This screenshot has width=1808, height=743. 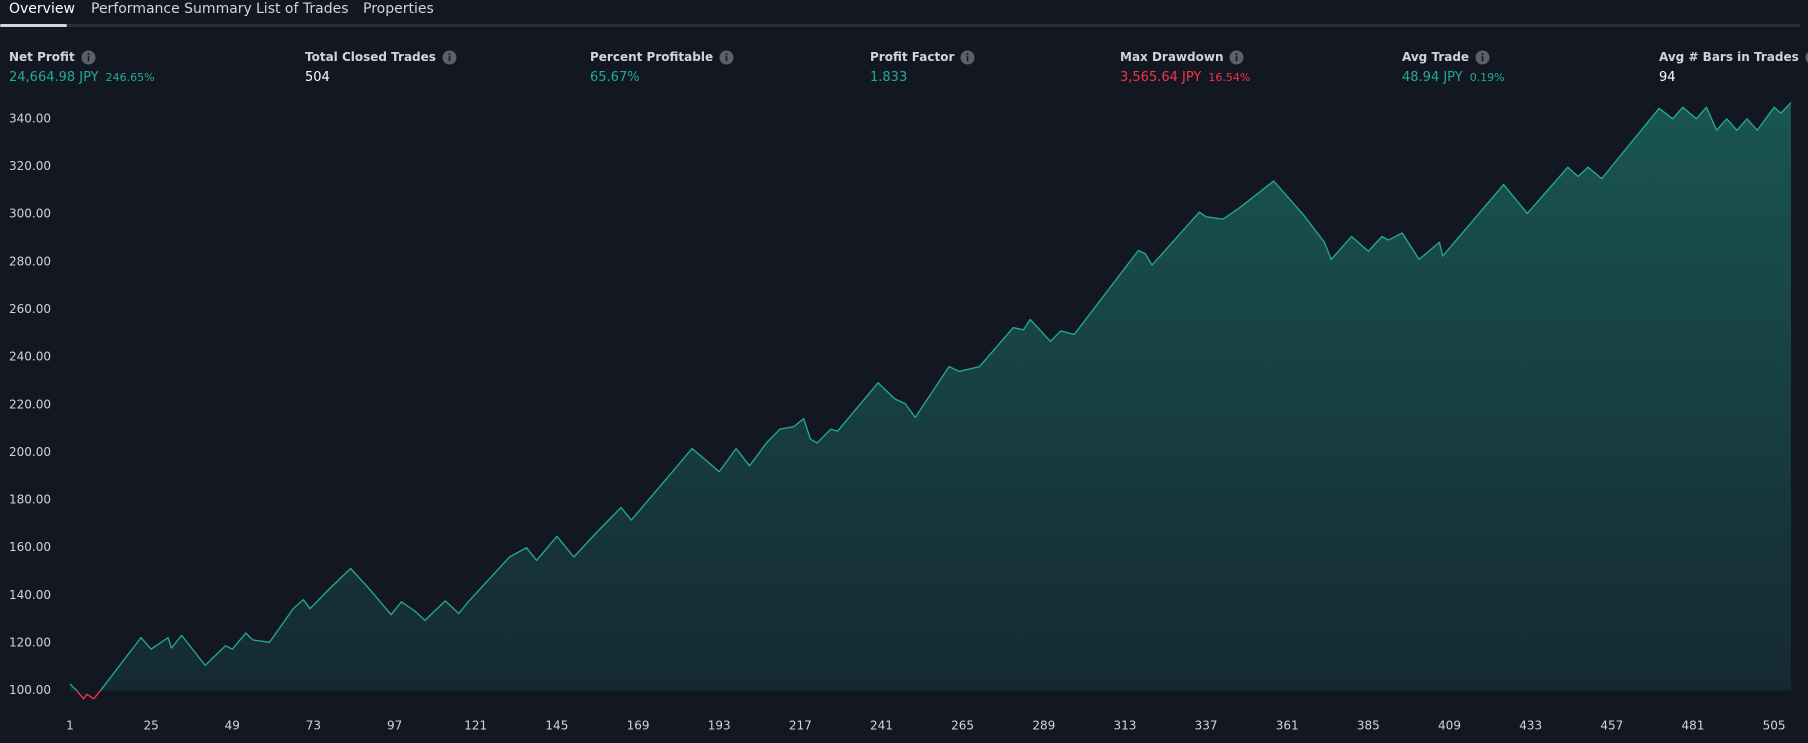 I want to click on stat-label-text: Total Closed Trades, so click(x=370, y=57).